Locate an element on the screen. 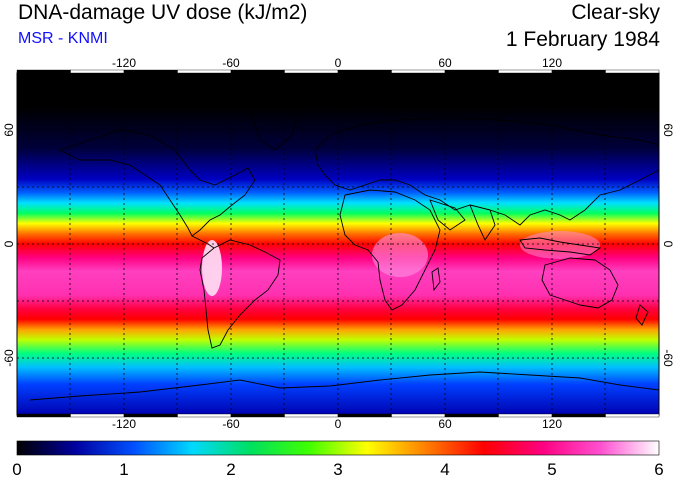  antarctica-coast is located at coordinates (344, 386).